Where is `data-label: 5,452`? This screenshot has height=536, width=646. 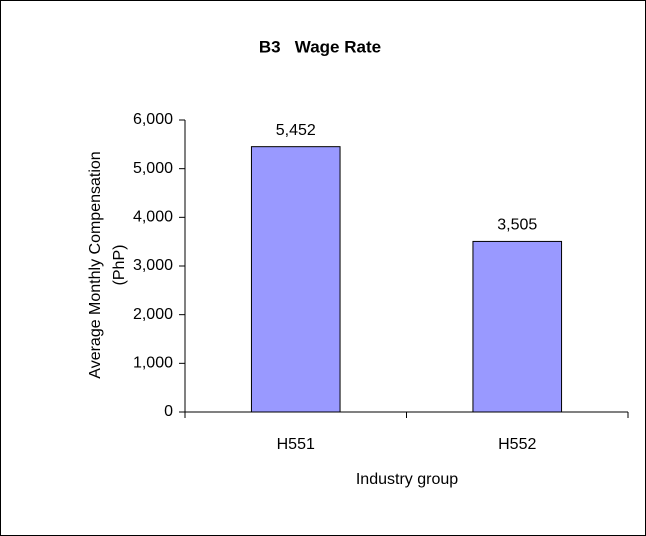 data-label: 5,452 is located at coordinates (296, 130).